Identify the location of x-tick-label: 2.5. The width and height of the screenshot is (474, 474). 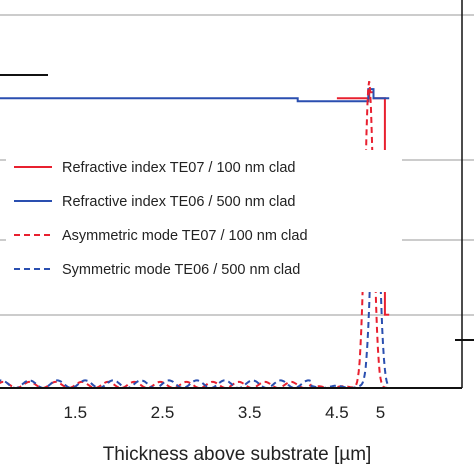
(163, 412).